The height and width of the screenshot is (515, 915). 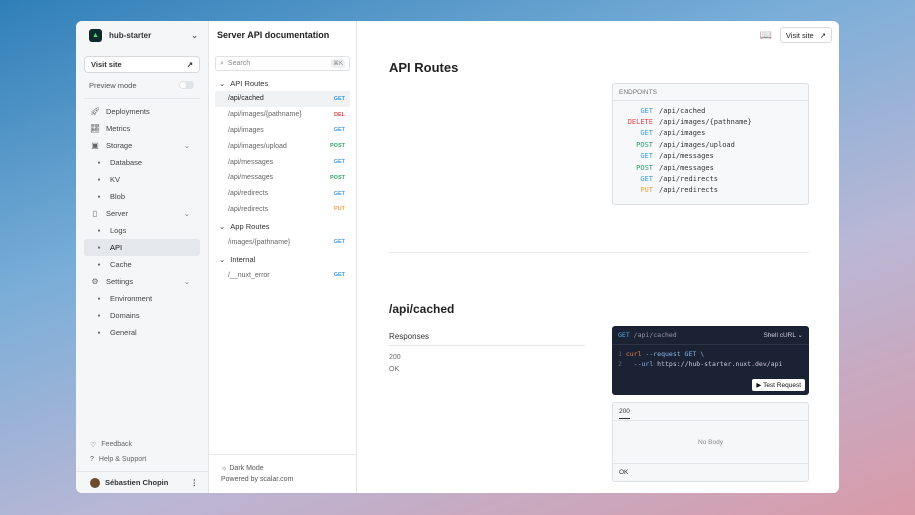 I want to click on feedback-link: ♡ Feedback, so click(x=142, y=444).